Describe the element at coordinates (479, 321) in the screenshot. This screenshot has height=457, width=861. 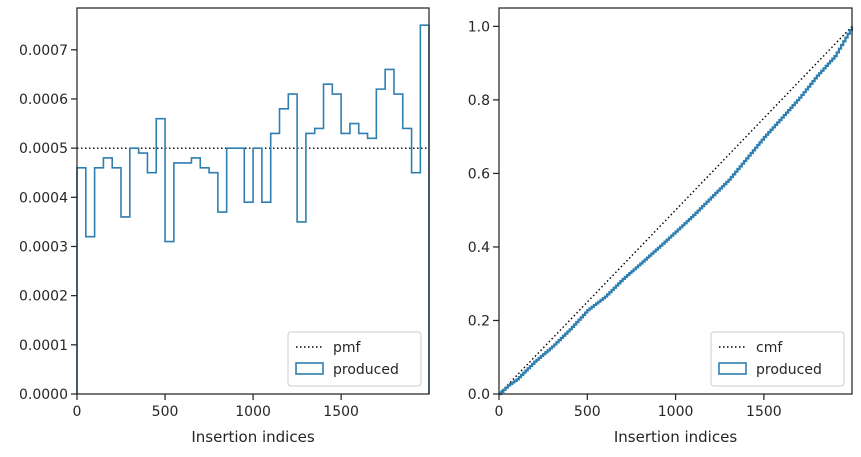
I see `y-tick-label: 0.2` at that location.